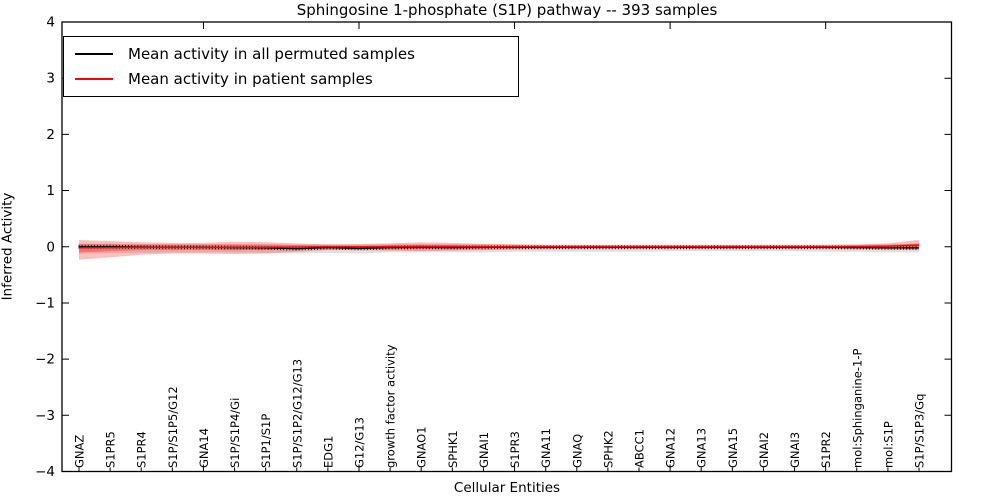  What do you see at coordinates (857, 408) in the screenshot?
I see `svg-text: mol:Sphinganine-1-P` at bounding box center [857, 408].